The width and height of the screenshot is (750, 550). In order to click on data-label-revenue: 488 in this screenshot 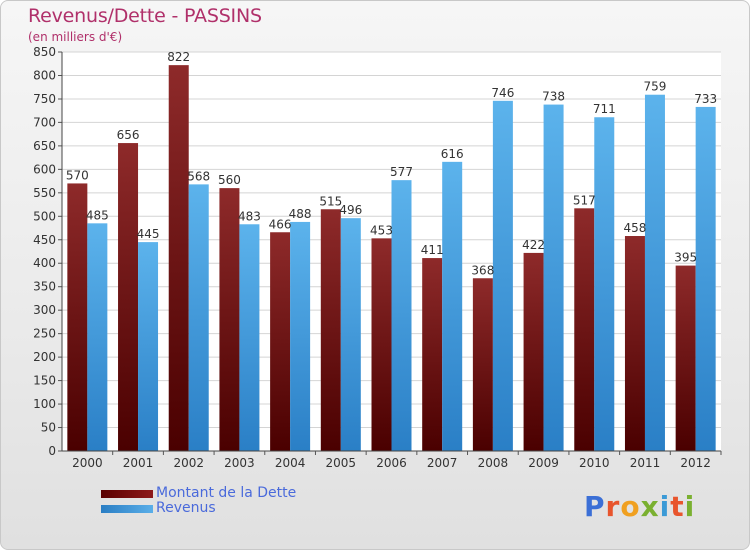, I will do `click(300, 214)`.